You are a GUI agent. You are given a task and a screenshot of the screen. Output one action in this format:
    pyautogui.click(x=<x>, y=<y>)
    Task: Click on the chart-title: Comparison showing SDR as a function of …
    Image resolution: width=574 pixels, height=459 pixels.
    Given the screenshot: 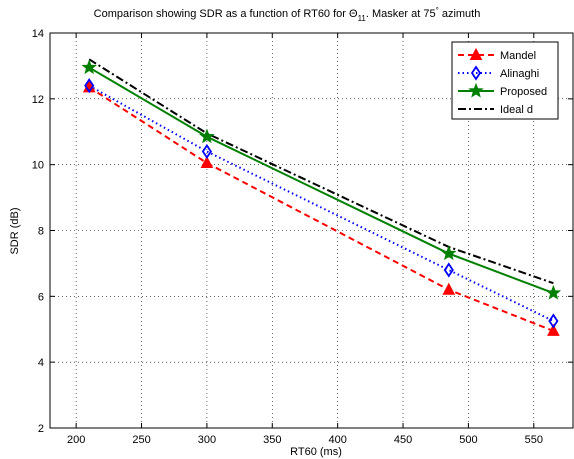 What is the action you would take?
    pyautogui.click(x=287, y=14)
    